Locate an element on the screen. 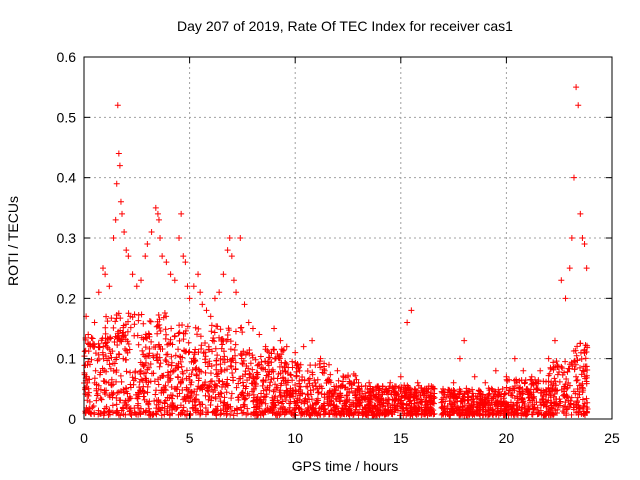 This screenshot has width=640, height=480. x-axis-label: GPS time / hours is located at coordinates (345, 466).